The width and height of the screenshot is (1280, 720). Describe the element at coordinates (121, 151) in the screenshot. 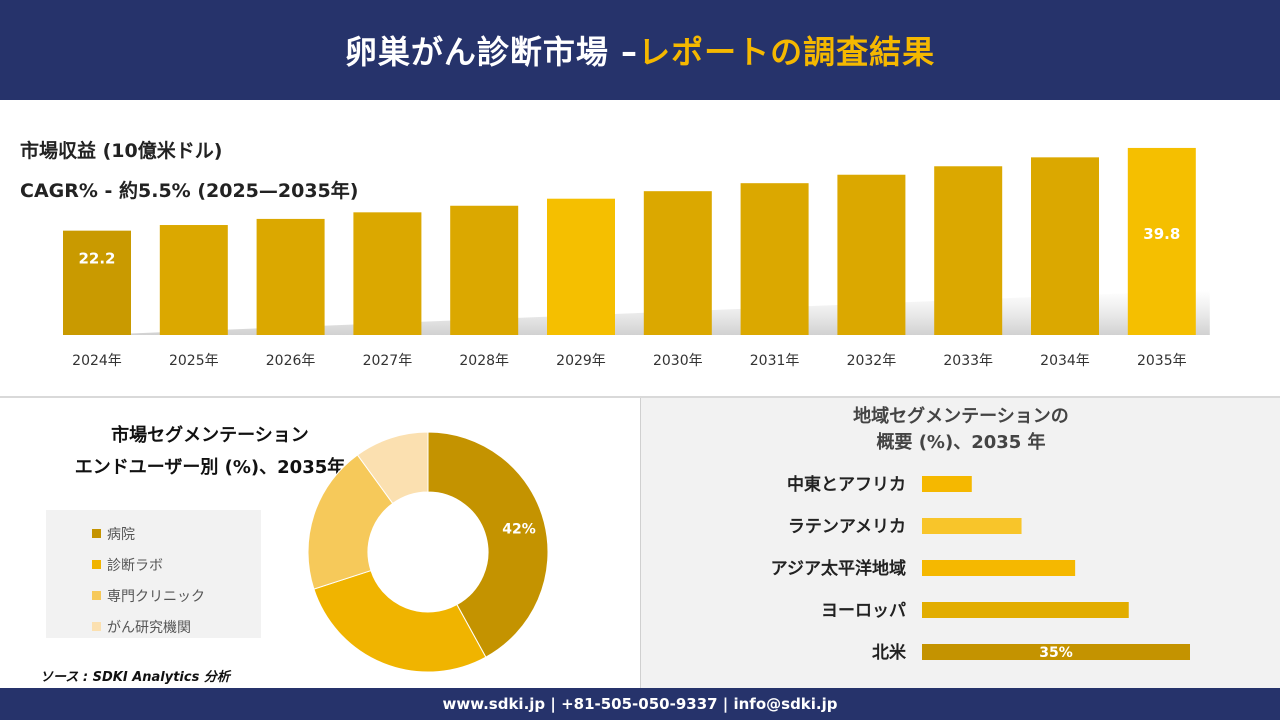

I see `revenue-label: 市場収益 (10億米ドル)` at that location.